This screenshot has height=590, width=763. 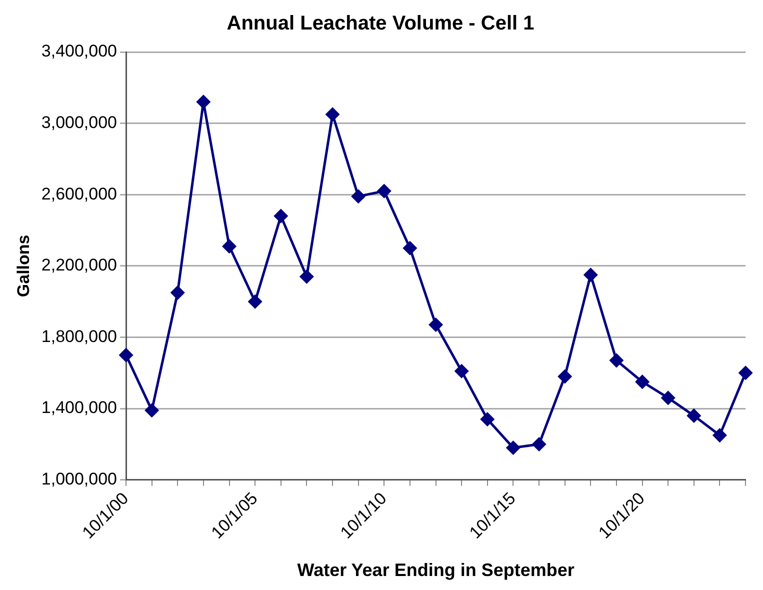 What do you see at coordinates (79, 51) in the screenshot?
I see `y-tick-label: 3,400,000` at bounding box center [79, 51].